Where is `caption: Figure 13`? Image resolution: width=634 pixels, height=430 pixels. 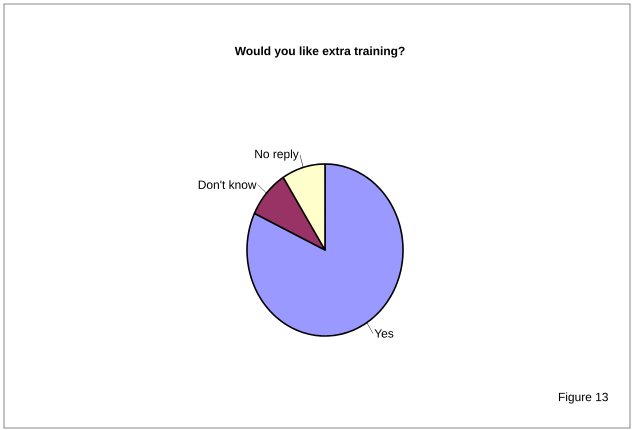 caption: Figure 13 is located at coordinates (583, 398).